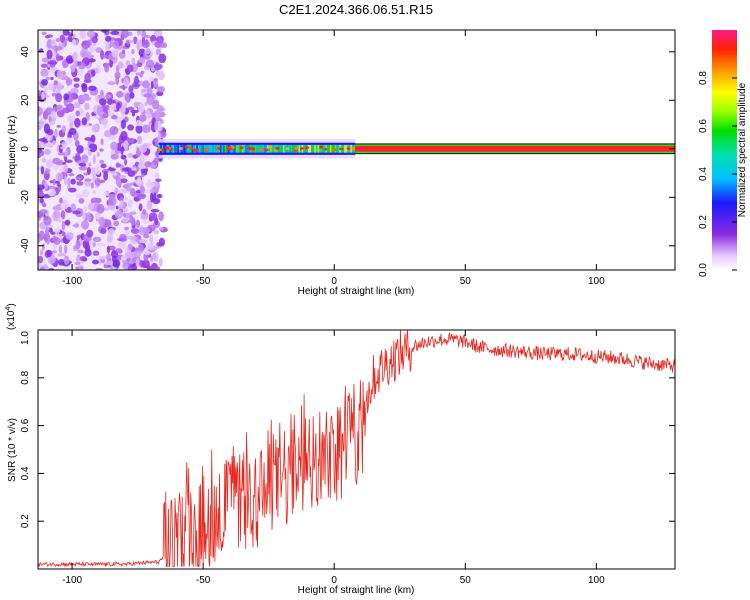 The width and height of the screenshot is (750, 600). Describe the element at coordinates (11, 316) in the screenshot. I see `snr-multiplier: (x104)` at that location.